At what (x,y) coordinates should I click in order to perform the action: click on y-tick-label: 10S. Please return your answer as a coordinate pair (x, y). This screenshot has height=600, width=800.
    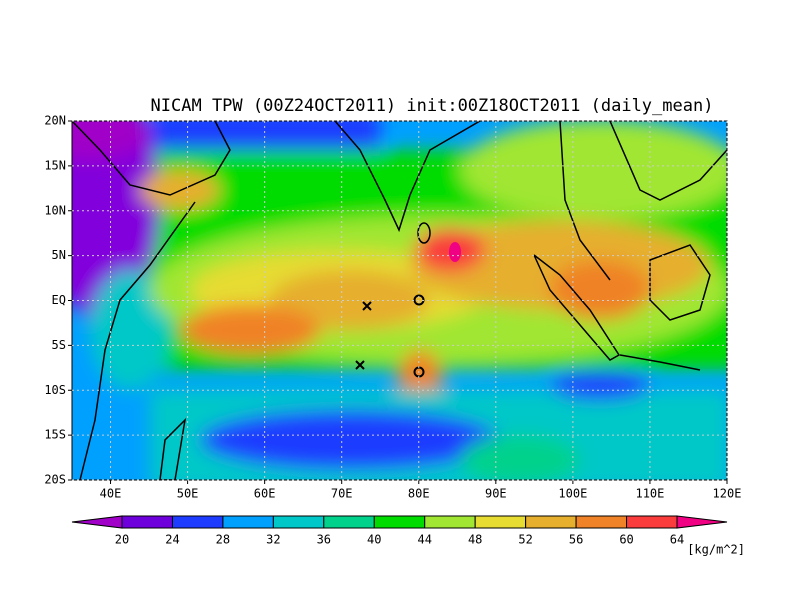
    Looking at the image, I should click on (55, 390).